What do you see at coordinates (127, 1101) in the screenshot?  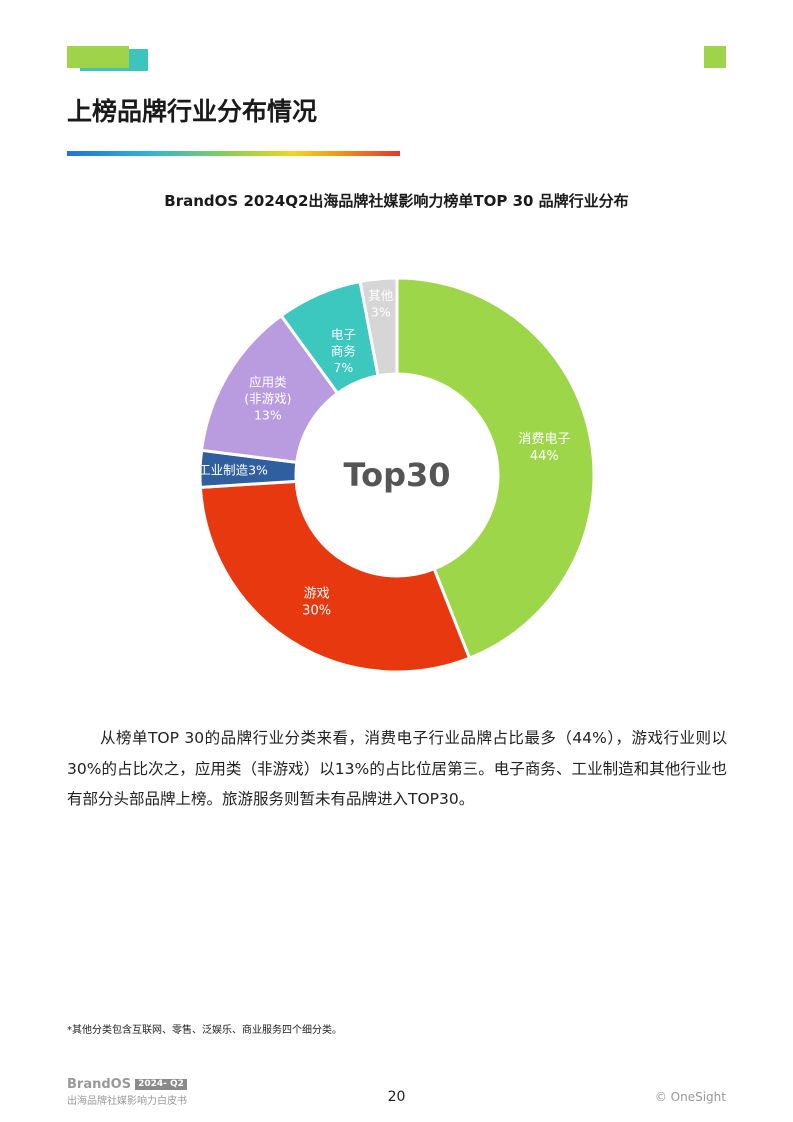 I see `footer-subtitle: 出海品牌社媒影响力白皮书` at bounding box center [127, 1101].